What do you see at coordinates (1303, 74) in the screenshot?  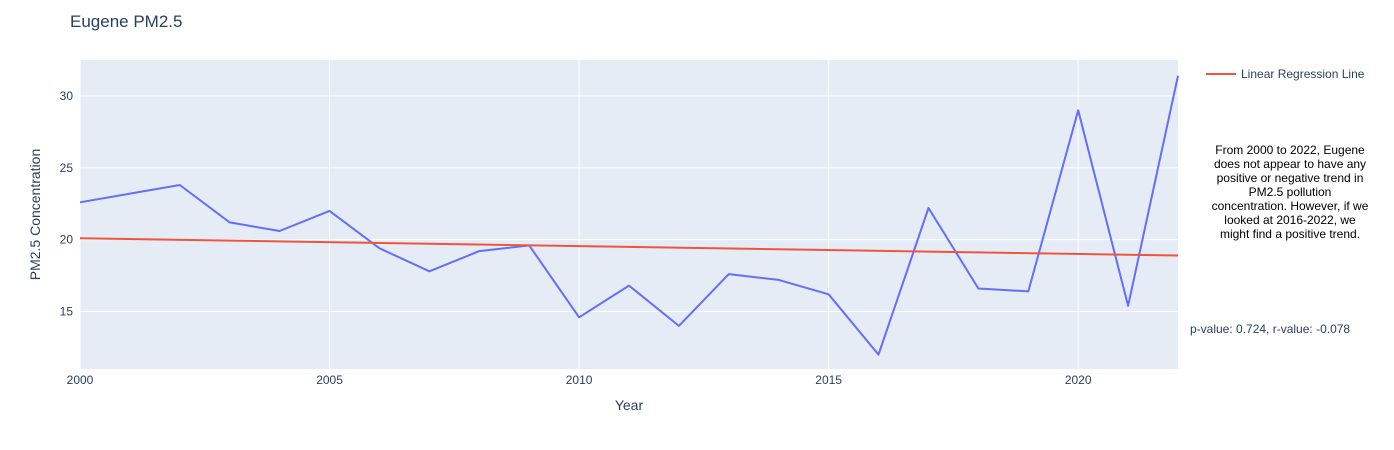 I see `legend-label-regression: Linear Regression Line` at bounding box center [1303, 74].